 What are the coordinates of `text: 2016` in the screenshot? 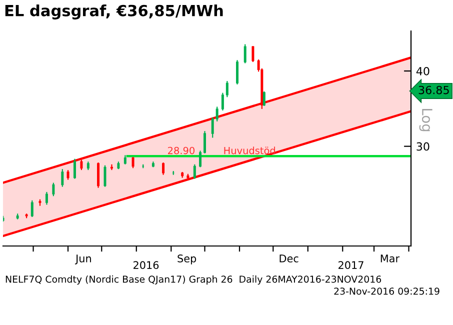 It's located at (146, 265).